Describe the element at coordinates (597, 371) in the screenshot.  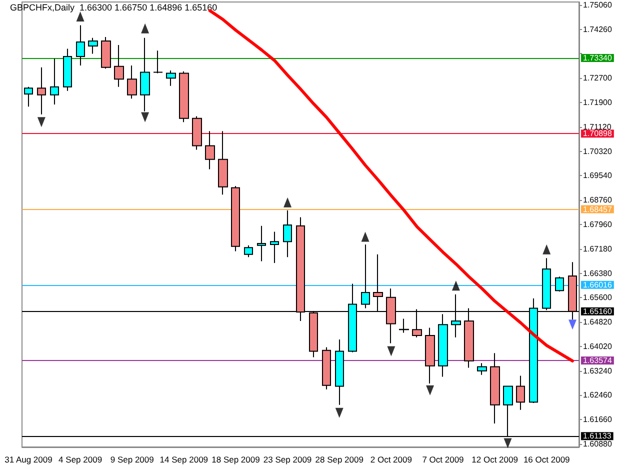
I see `y-tick-label: 1.63240` at that location.